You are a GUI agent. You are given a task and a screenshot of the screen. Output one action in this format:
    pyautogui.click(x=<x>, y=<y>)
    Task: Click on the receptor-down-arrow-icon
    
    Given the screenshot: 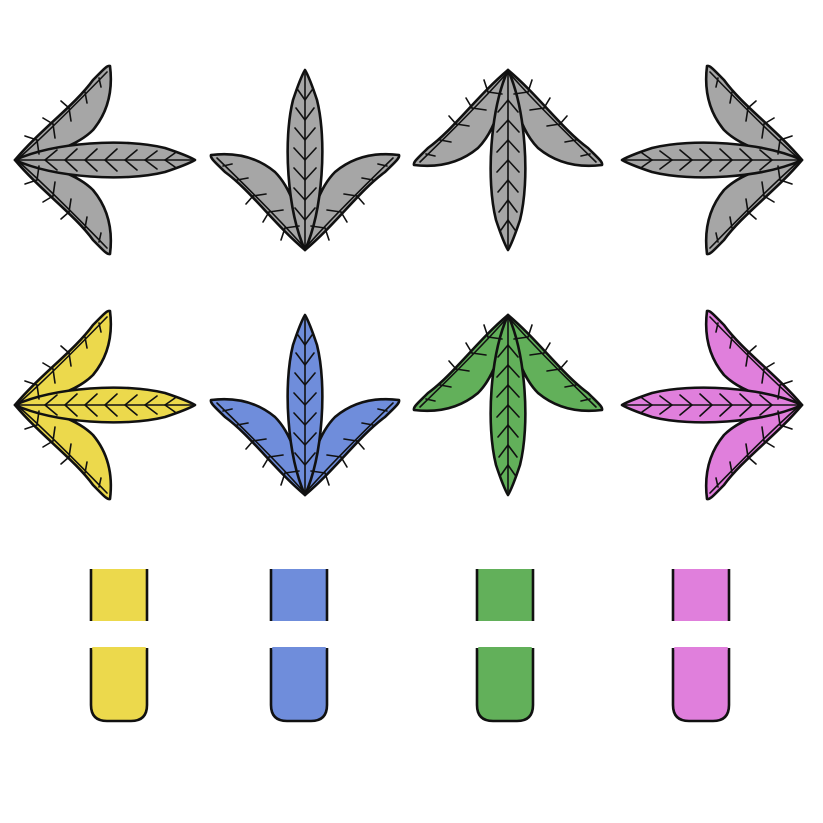 What is the action you would take?
    pyautogui.click(x=305, y=160)
    